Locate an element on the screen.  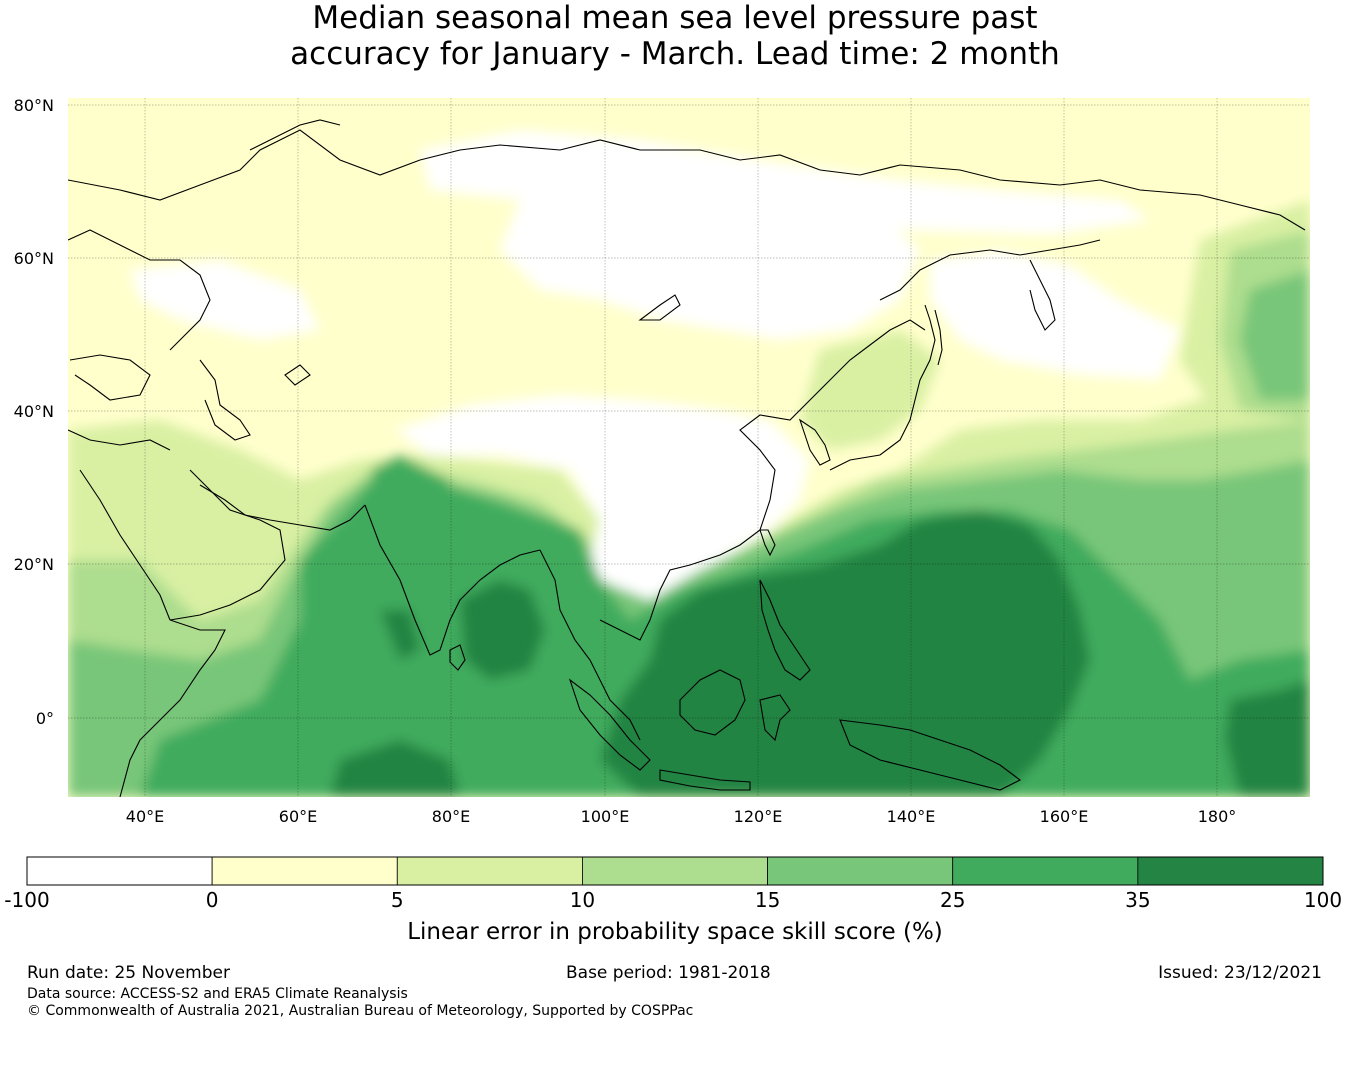
coast-baikal is located at coordinates (659, 307).